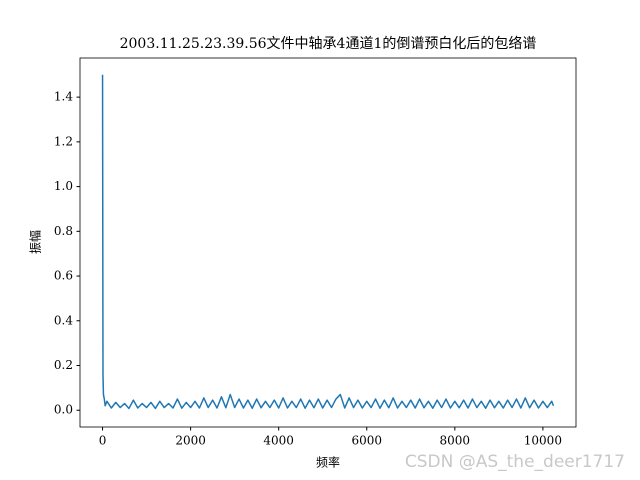 The height and width of the screenshot is (480, 640). What do you see at coordinates (63, 97) in the screenshot?
I see `y-tick-label: 1.4` at bounding box center [63, 97].